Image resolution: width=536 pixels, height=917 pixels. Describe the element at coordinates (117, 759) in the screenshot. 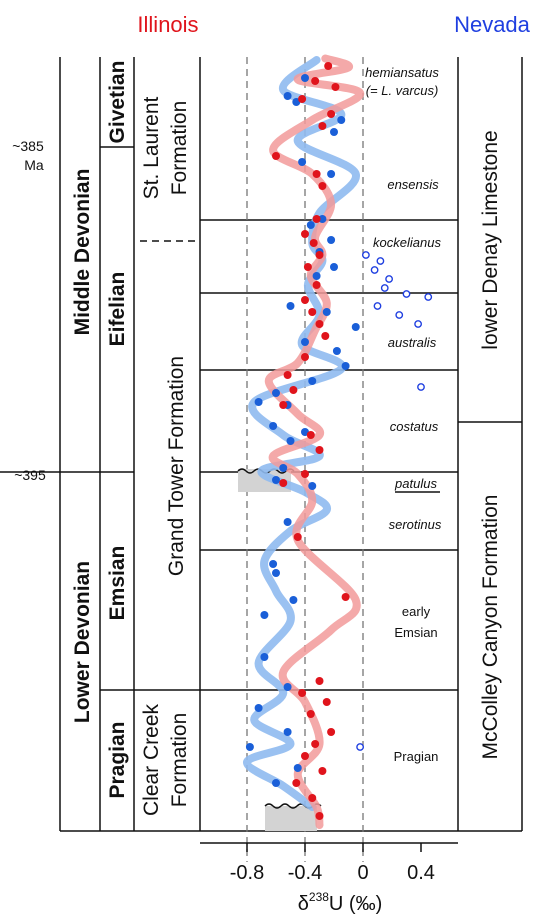

I see `stage-pragian: Pragian` at that location.